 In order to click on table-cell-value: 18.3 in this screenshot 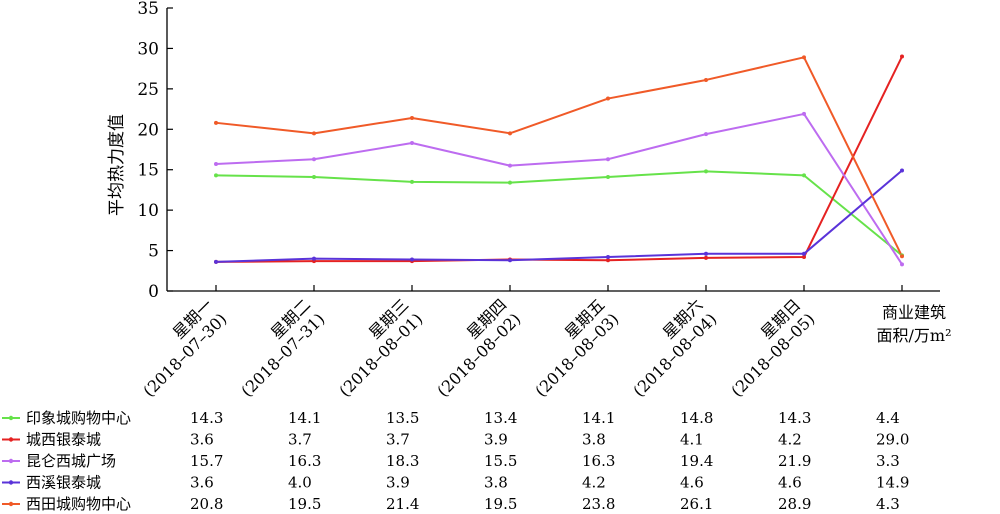, I will do `click(402, 461)`.